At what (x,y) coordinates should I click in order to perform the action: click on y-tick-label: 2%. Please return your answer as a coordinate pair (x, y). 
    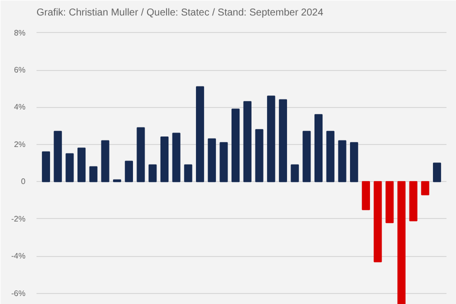
    Looking at the image, I should click on (20, 144).